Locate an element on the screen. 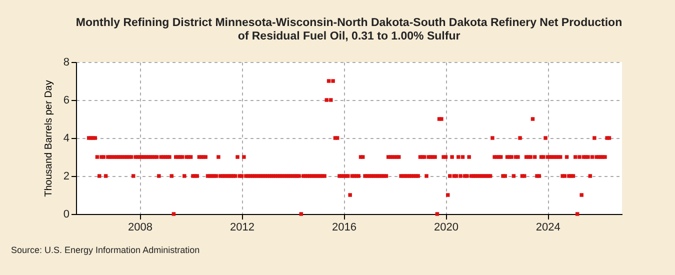 The width and height of the screenshot is (675, 275). y-tick-label: 0 is located at coordinates (66, 214).